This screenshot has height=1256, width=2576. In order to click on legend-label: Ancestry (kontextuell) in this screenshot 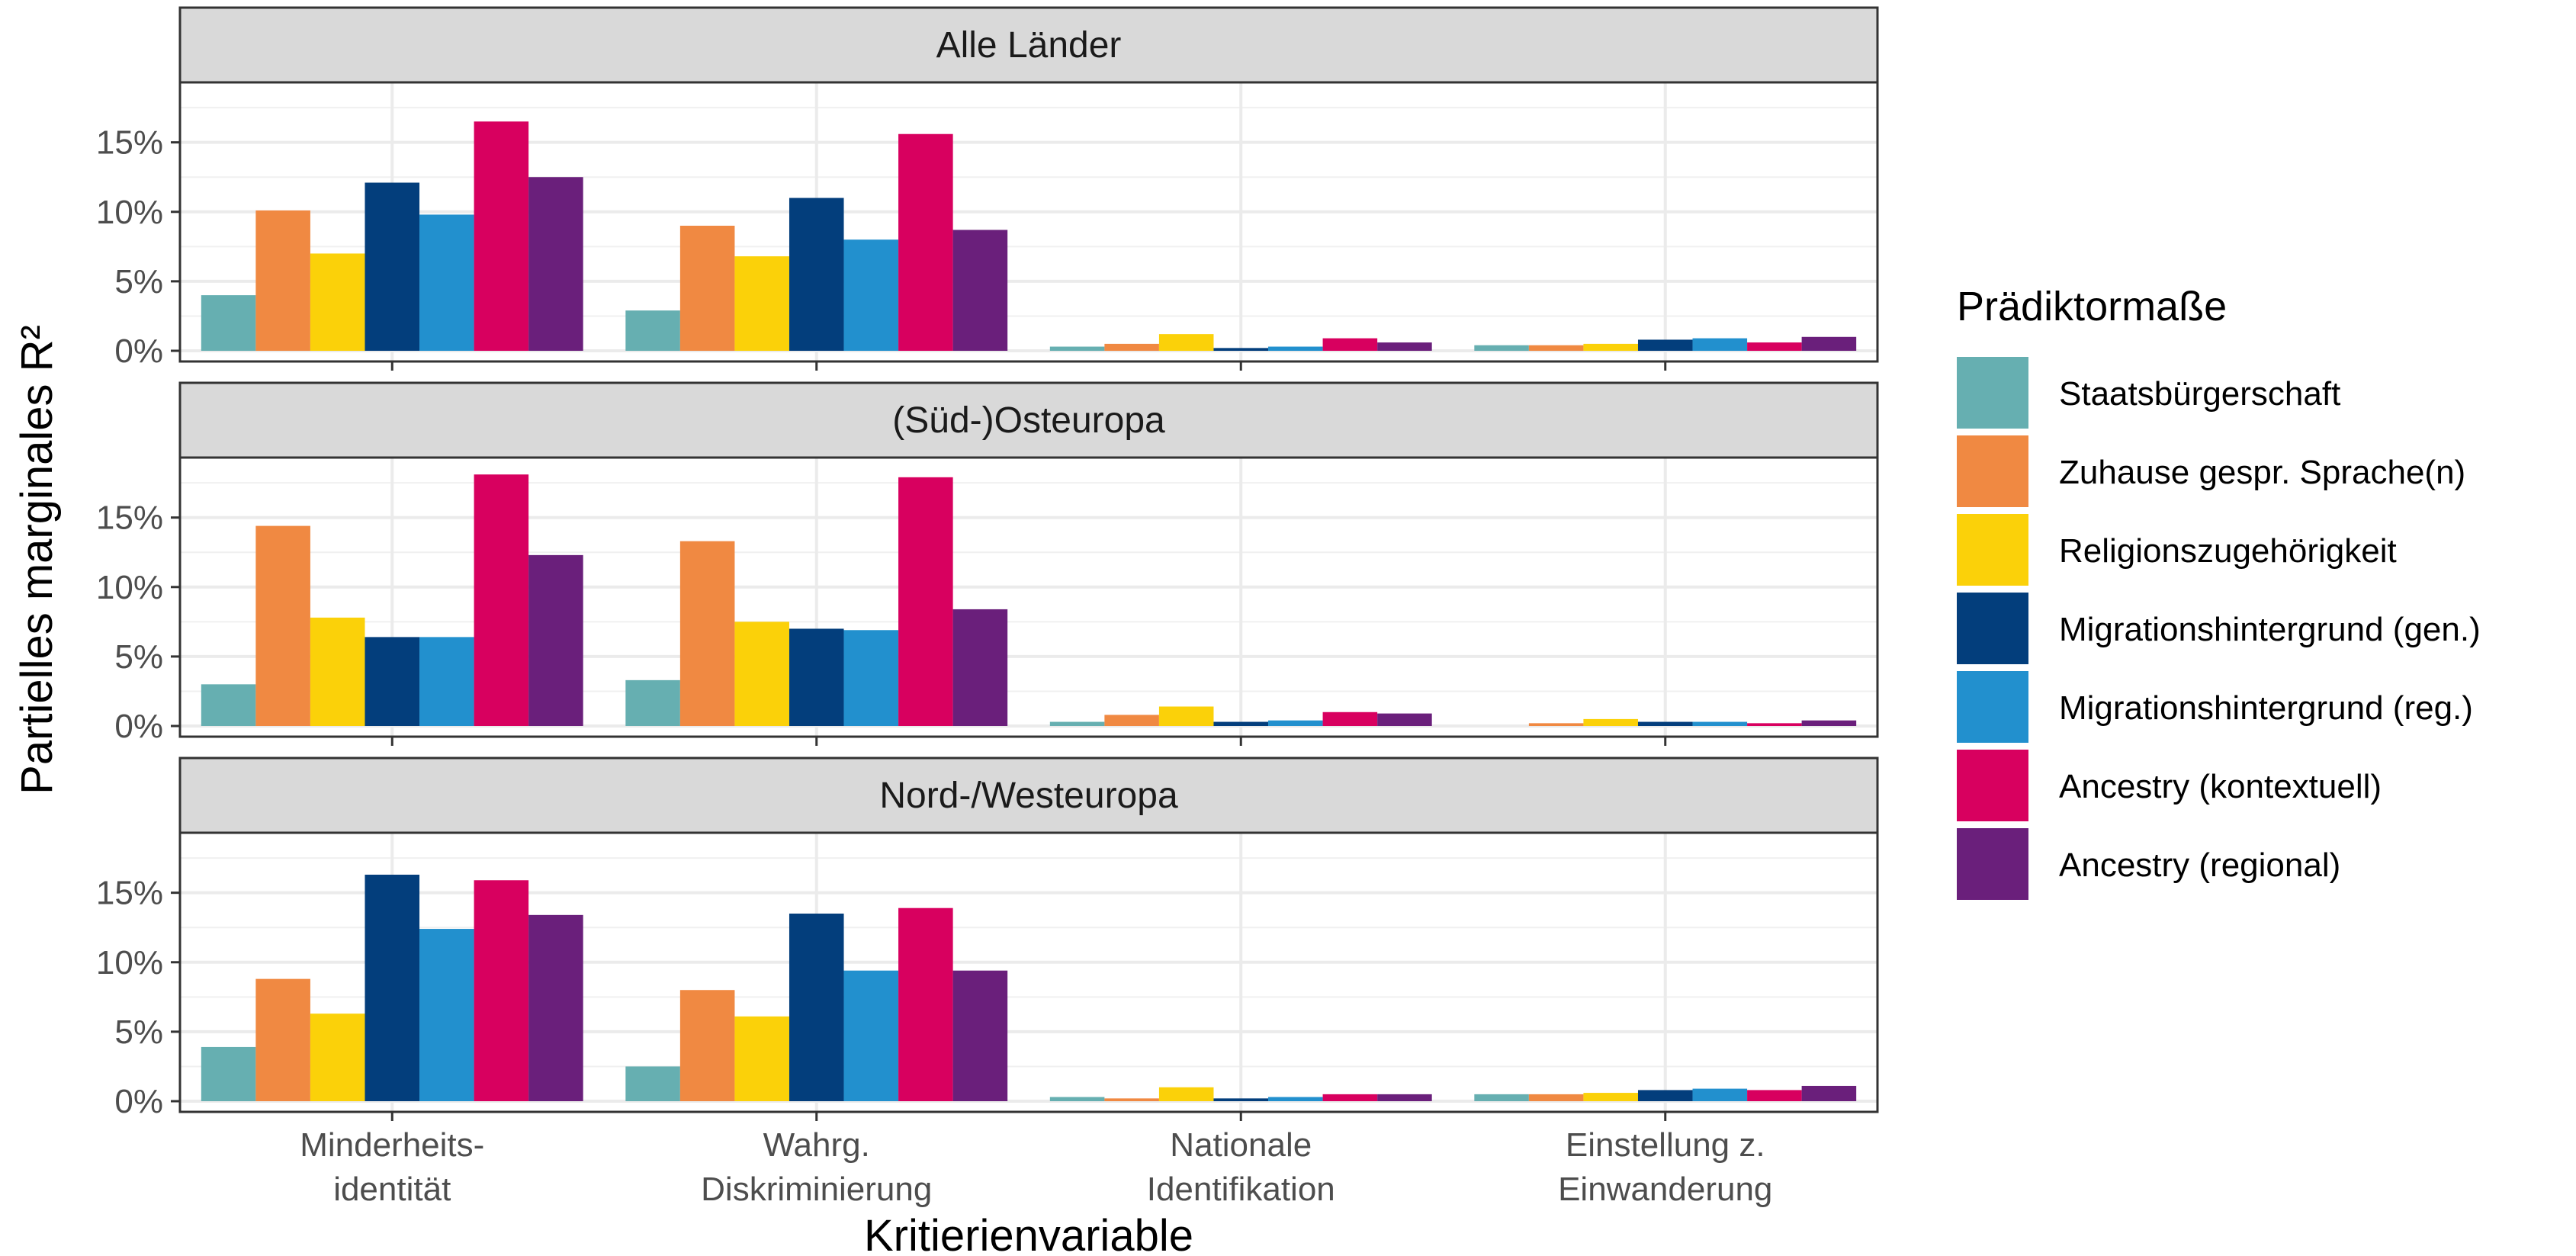, I will do `click(2220, 786)`.